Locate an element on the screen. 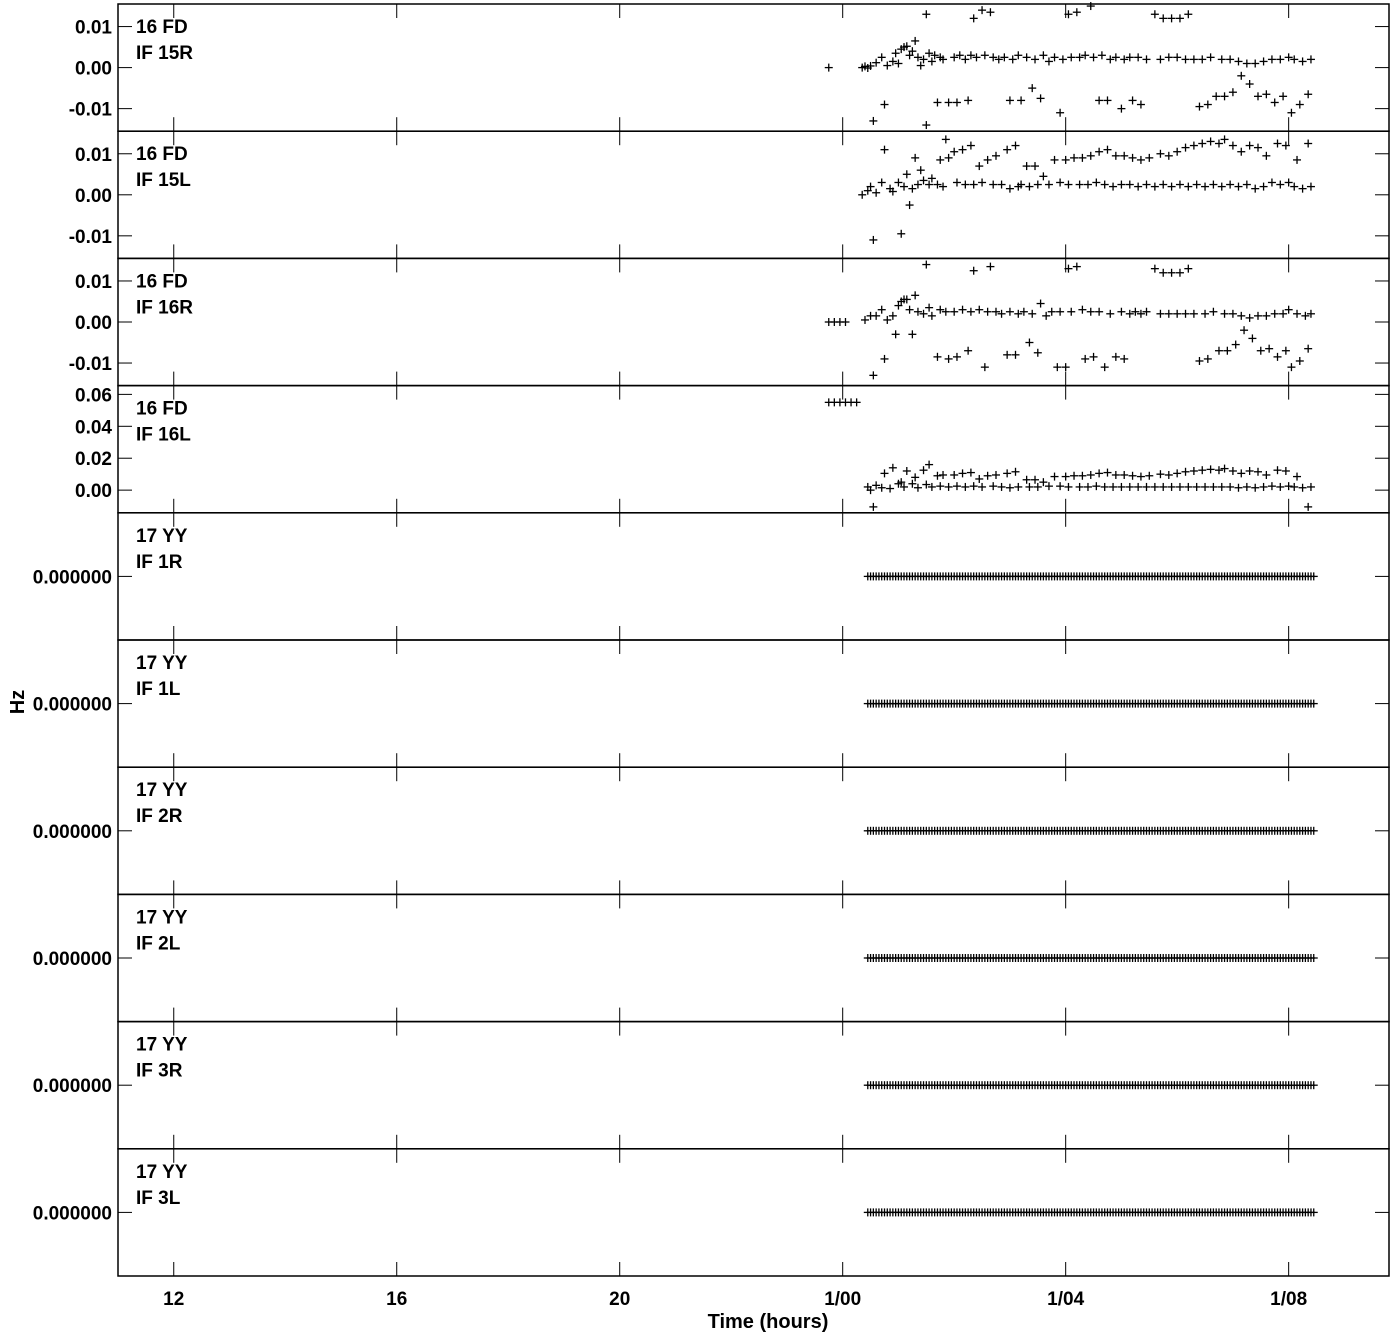 This screenshot has width=1399, height=1334. y-tick-label: 0.04 is located at coordinates (93, 427).